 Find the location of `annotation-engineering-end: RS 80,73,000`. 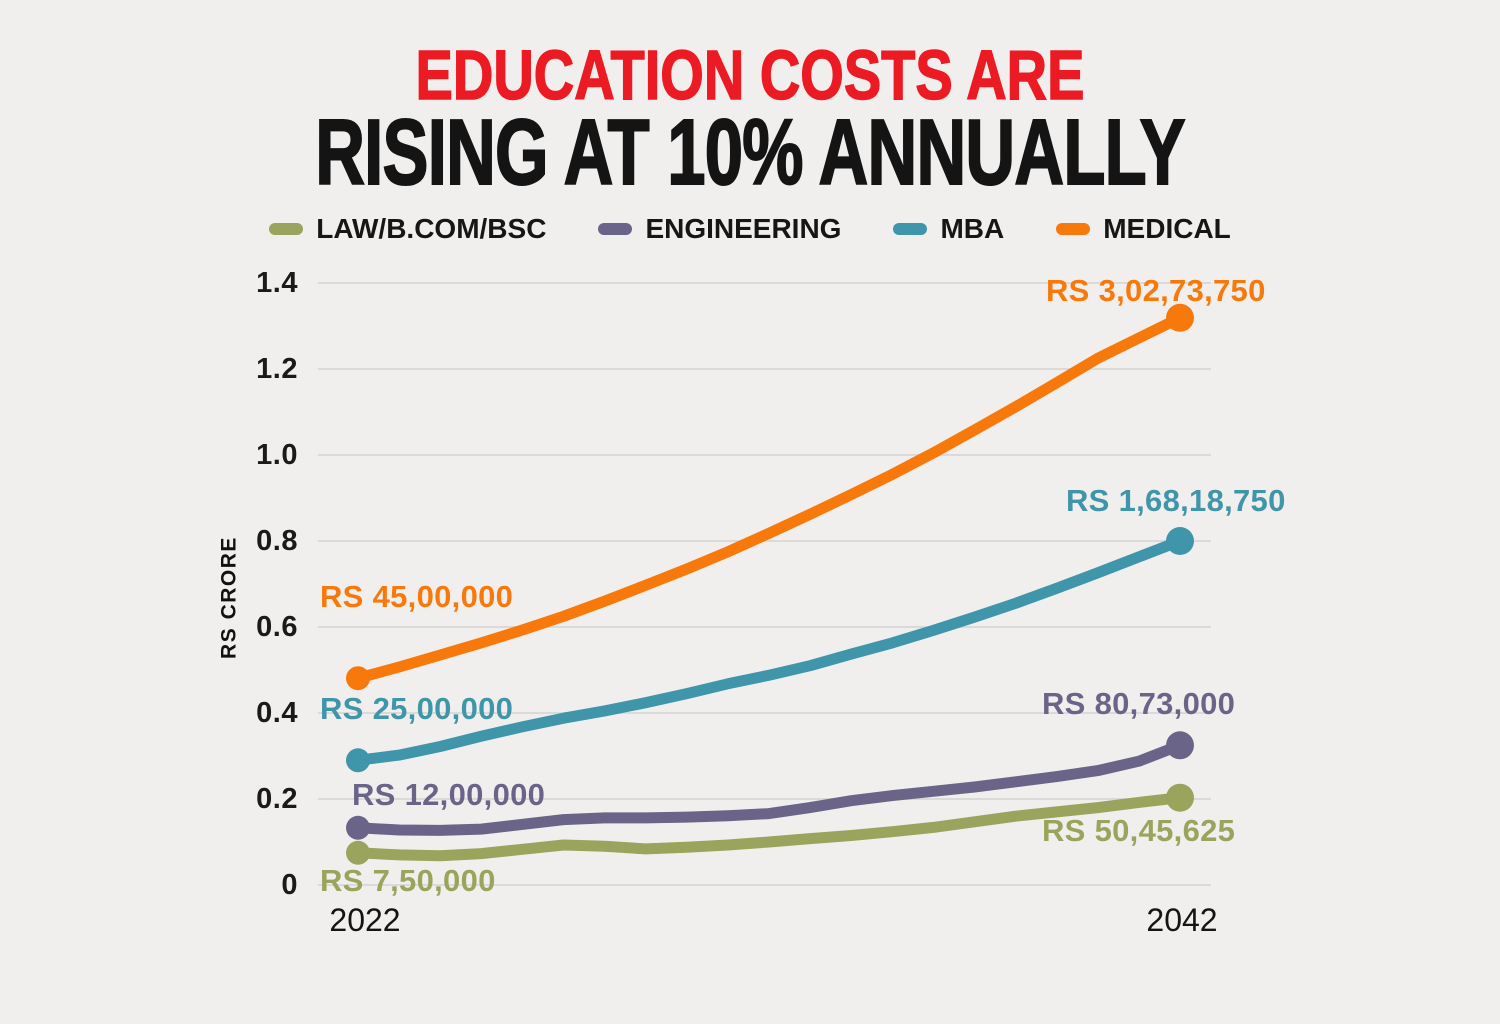

annotation-engineering-end: RS 80,73,000 is located at coordinates (1139, 703).